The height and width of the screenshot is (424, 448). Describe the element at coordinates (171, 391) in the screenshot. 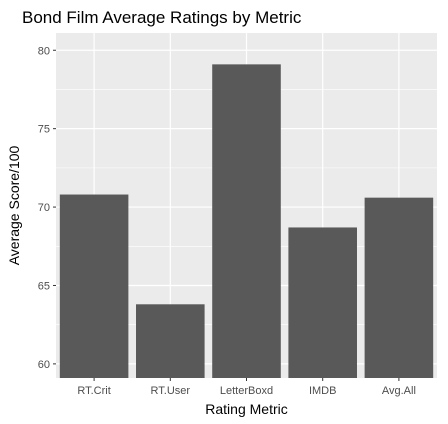

I see `x-tick-label: RT.User` at that location.